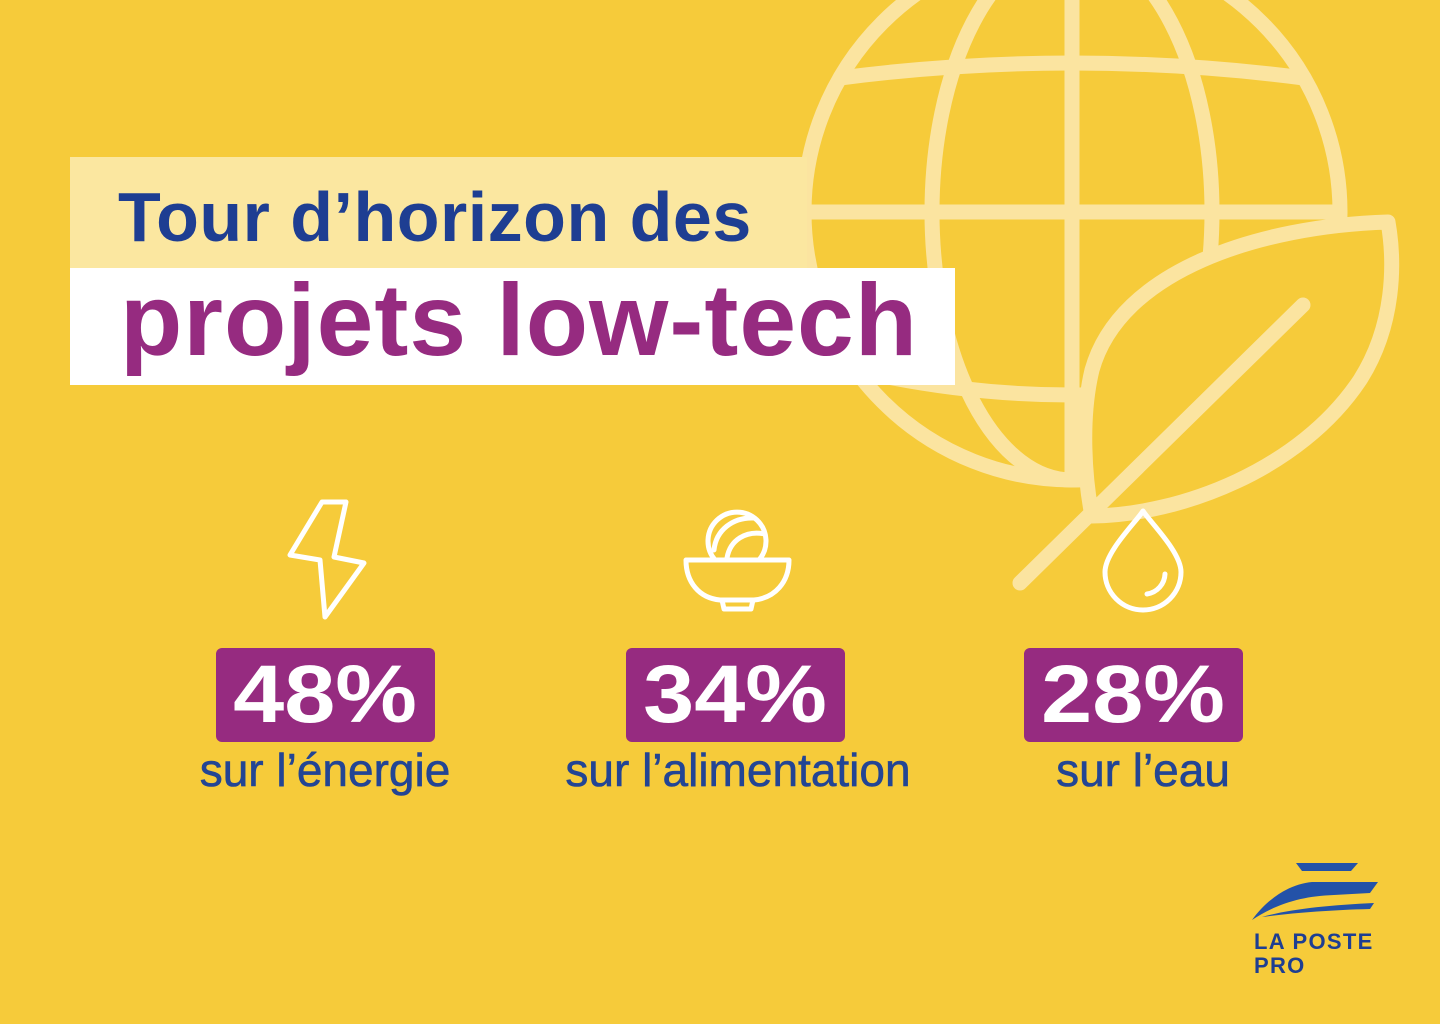  What do you see at coordinates (1072, 70) in the screenshot?
I see `globe-upper-latitude` at bounding box center [1072, 70].